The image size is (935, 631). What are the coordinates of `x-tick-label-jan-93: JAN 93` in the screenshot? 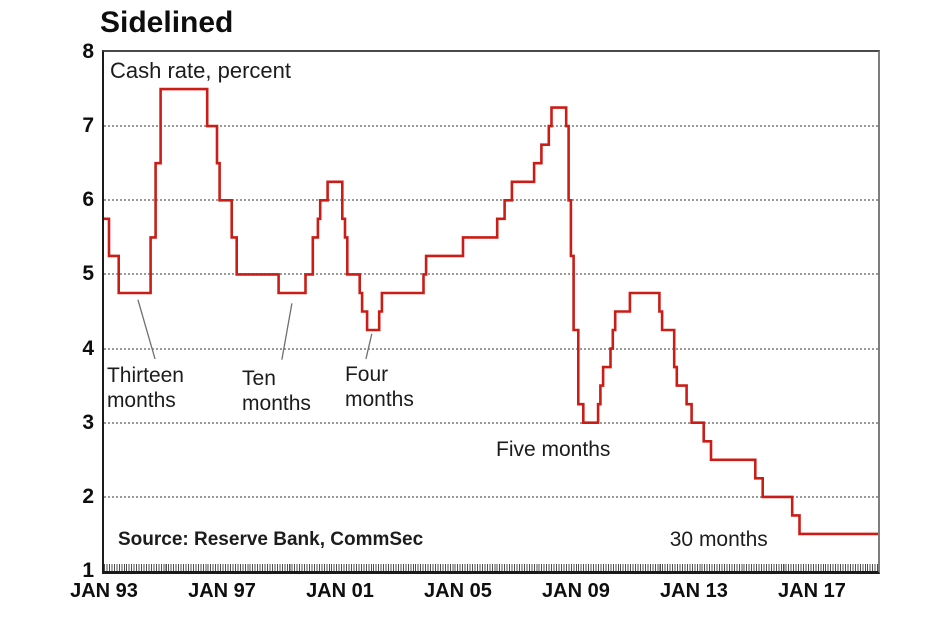 It's located at (104, 591).